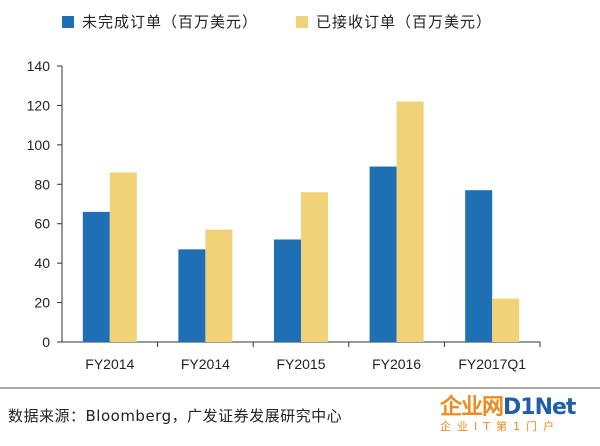  I want to click on legend-item-received: 已接收订单（百万美元）, so click(394, 21).